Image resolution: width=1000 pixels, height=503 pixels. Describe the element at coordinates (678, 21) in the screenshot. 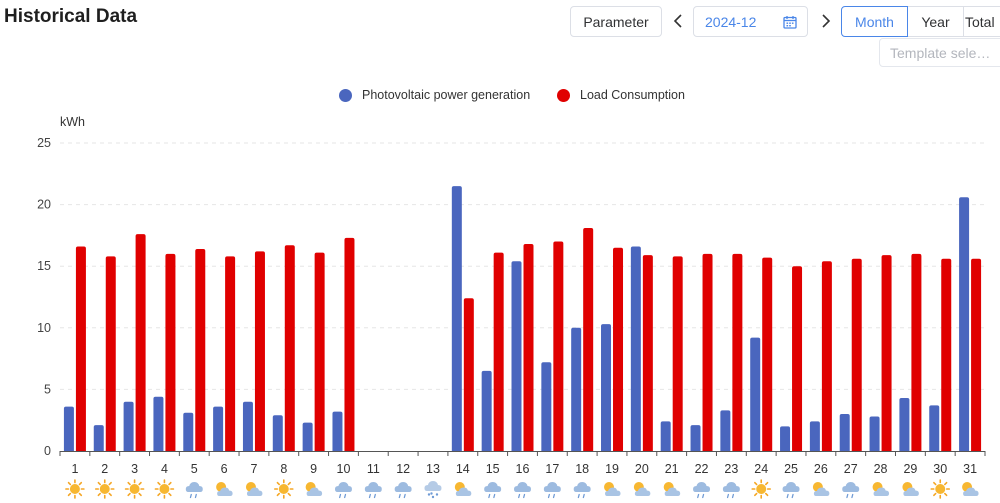

I see `prev-month-button` at that location.